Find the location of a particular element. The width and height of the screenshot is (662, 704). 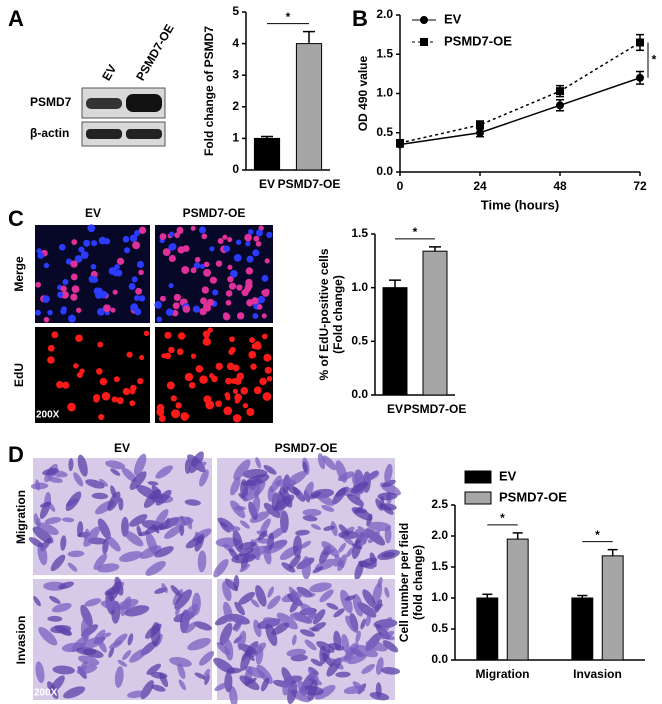

legend-label: EV is located at coordinates (508, 475).